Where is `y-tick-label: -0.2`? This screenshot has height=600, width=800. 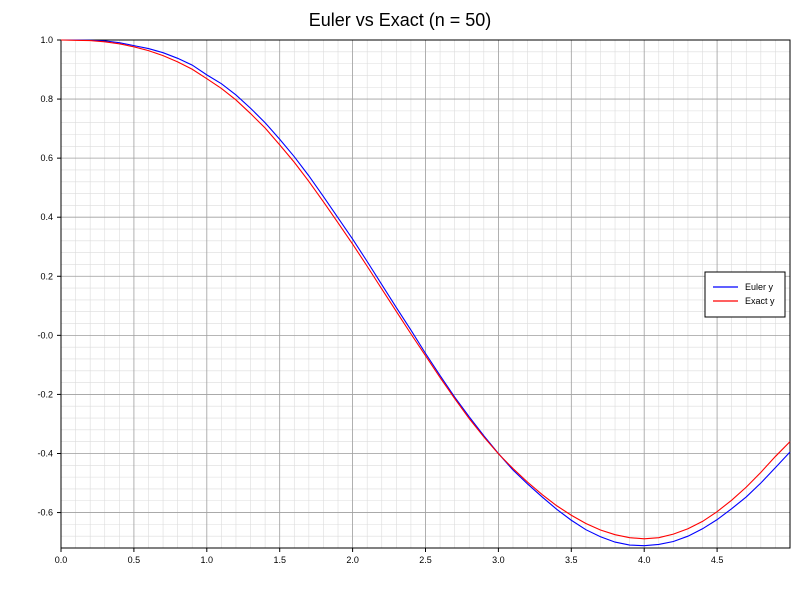 y-tick-label: -0.2 is located at coordinates (45, 394).